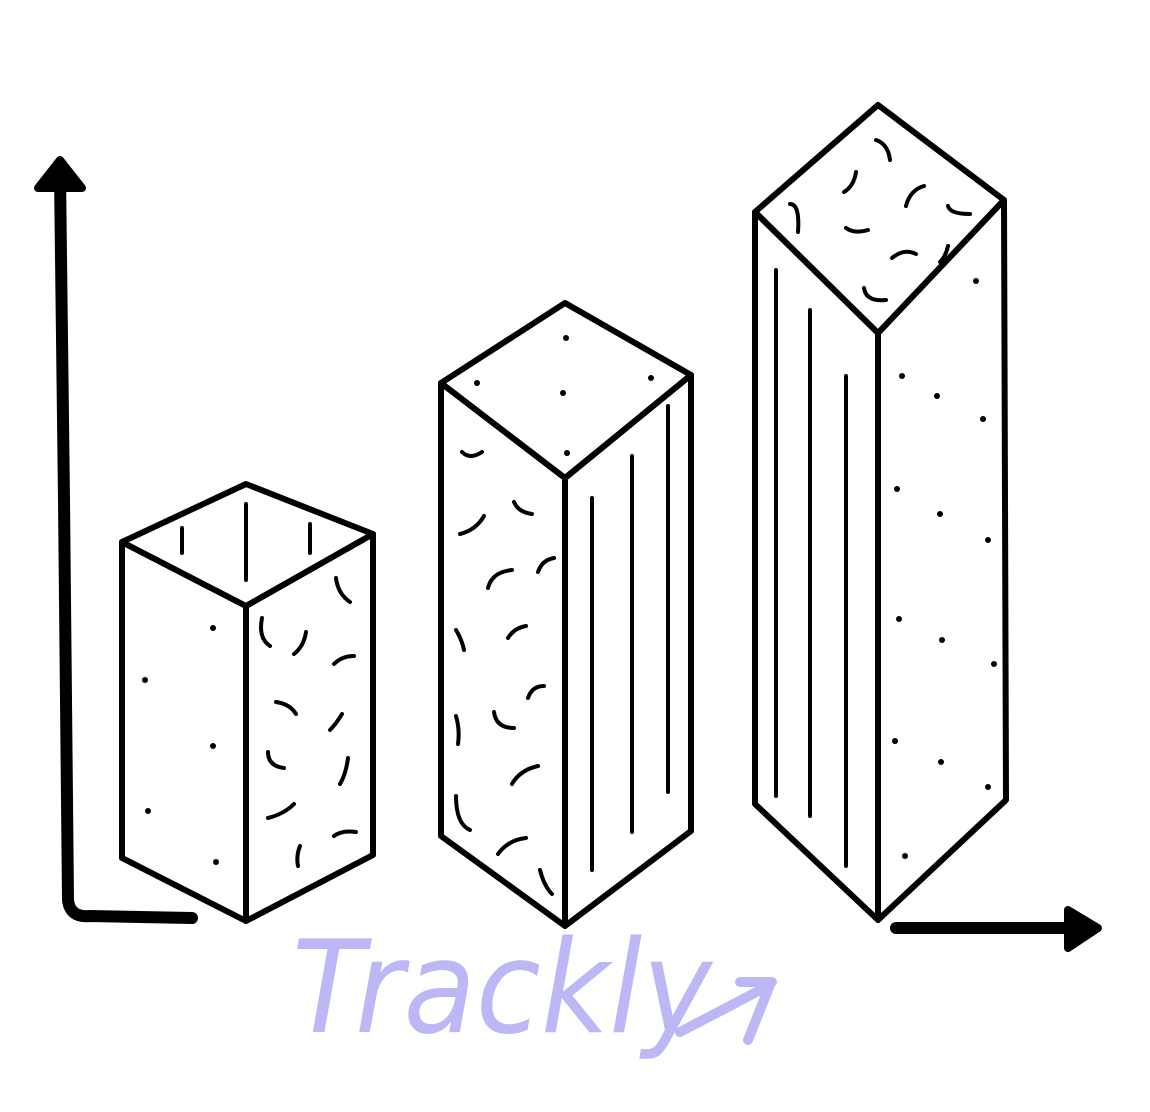 The height and width of the screenshot is (1112, 1150). What do you see at coordinates (726, 1011) in the screenshot?
I see `logo-arrow` at bounding box center [726, 1011].